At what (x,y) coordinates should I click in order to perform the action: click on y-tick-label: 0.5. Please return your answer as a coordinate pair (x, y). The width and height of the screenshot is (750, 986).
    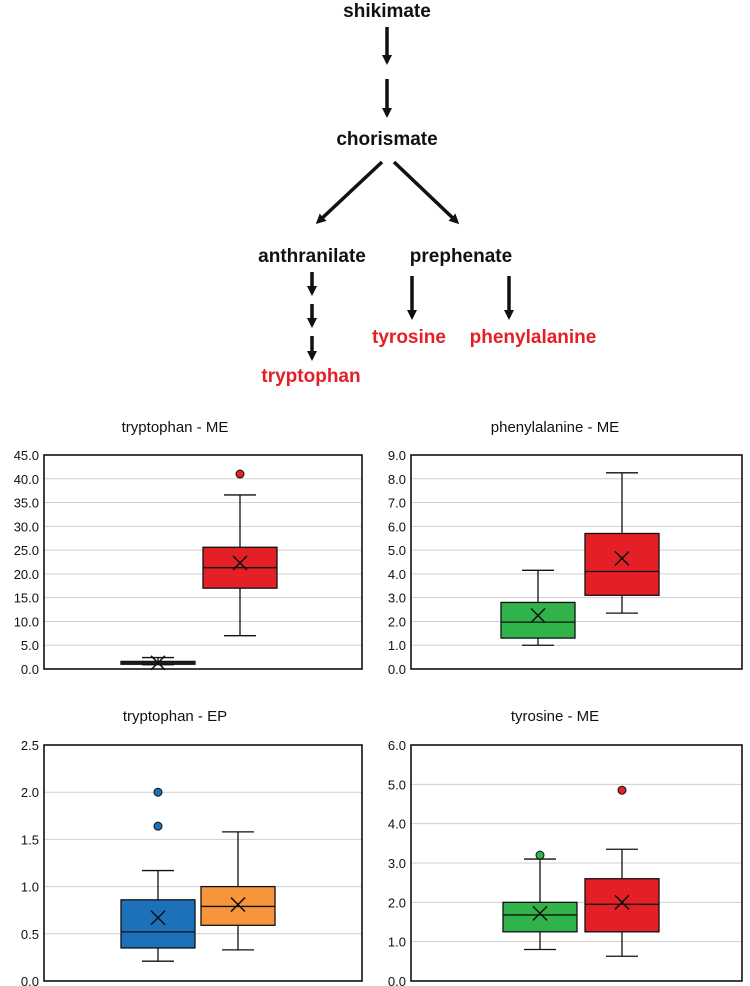
    Looking at the image, I should click on (30, 934).